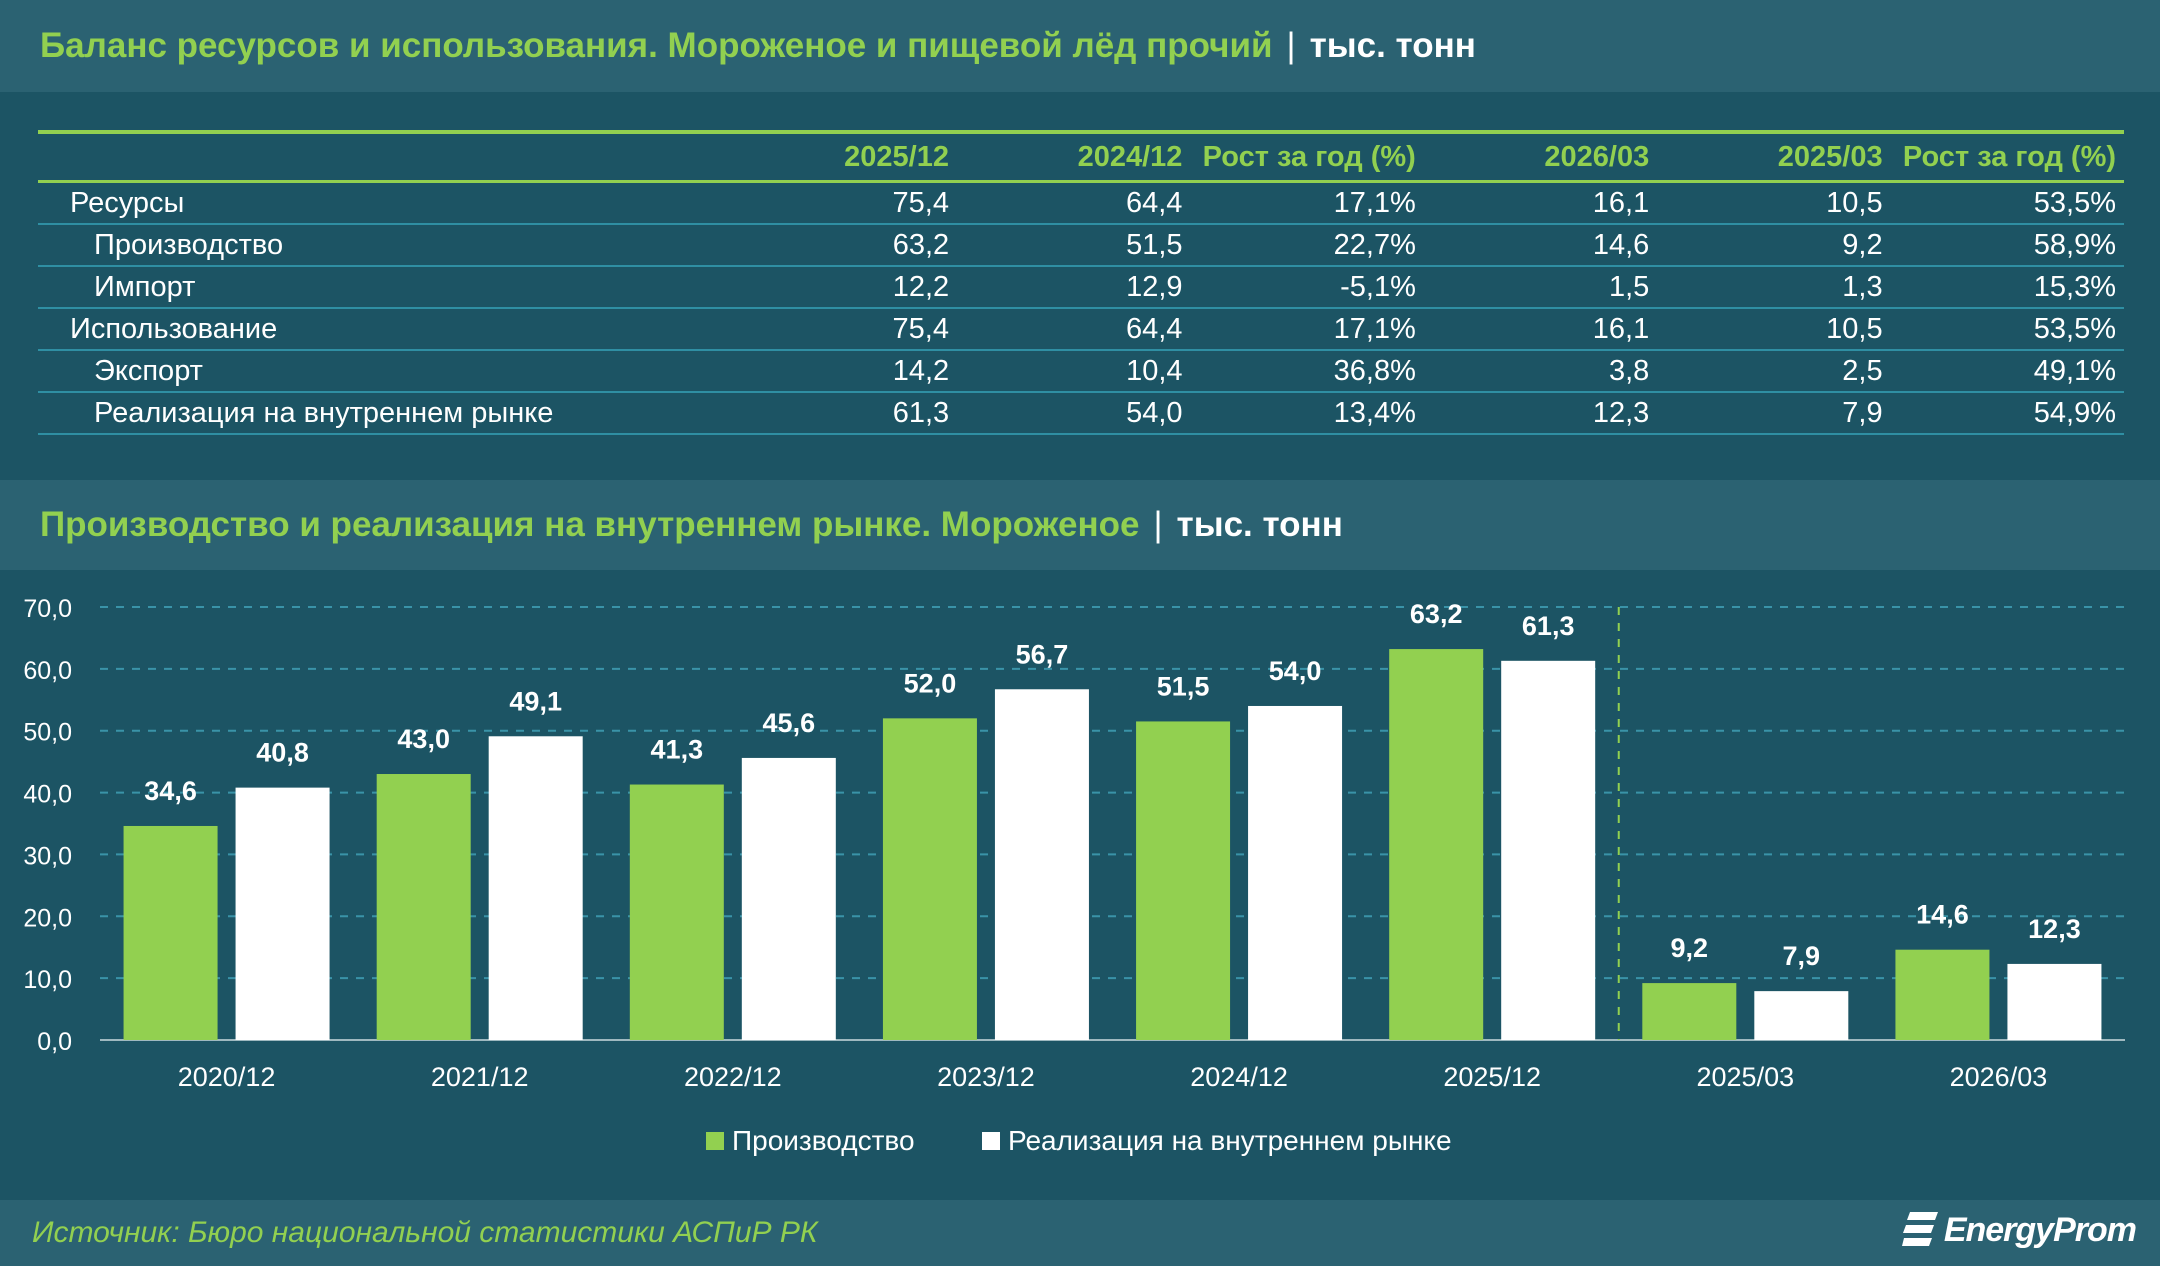 This screenshot has height=1266, width=2160. What do you see at coordinates (2074, 370) in the screenshot?
I see `table-cell: 49,1%` at bounding box center [2074, 370].